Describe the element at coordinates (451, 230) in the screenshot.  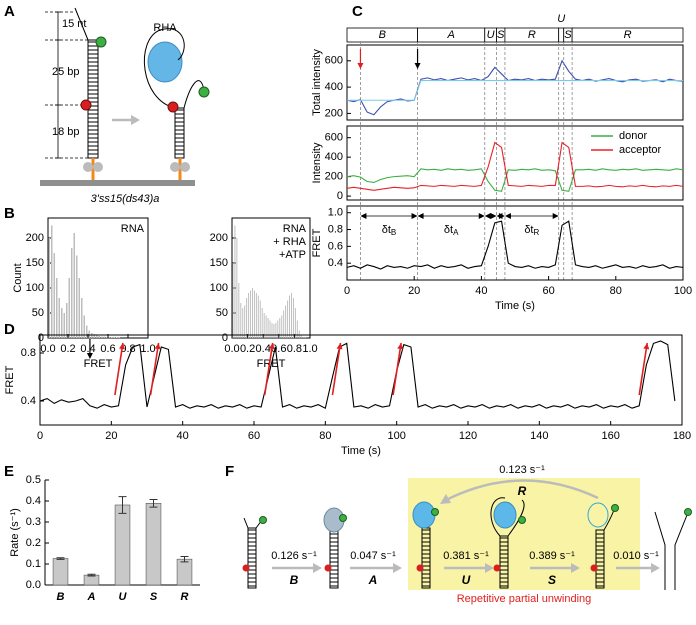
I see `interval-label: δtA` at that location.